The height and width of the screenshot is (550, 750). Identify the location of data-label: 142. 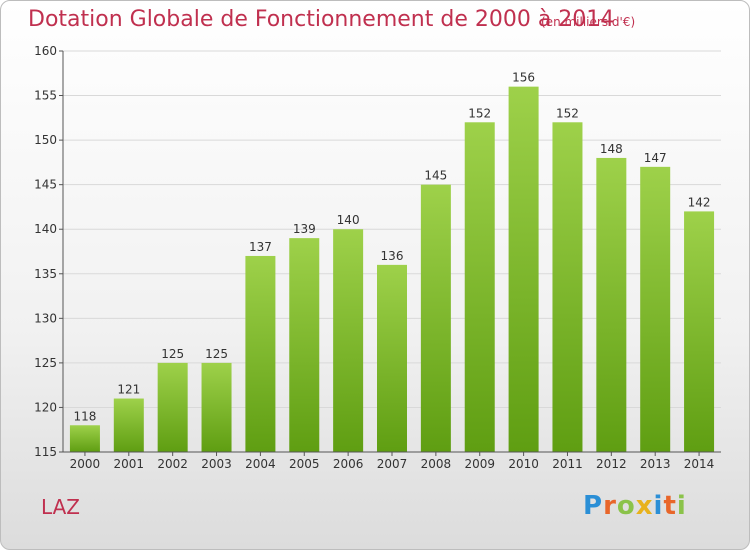
(699, 202).